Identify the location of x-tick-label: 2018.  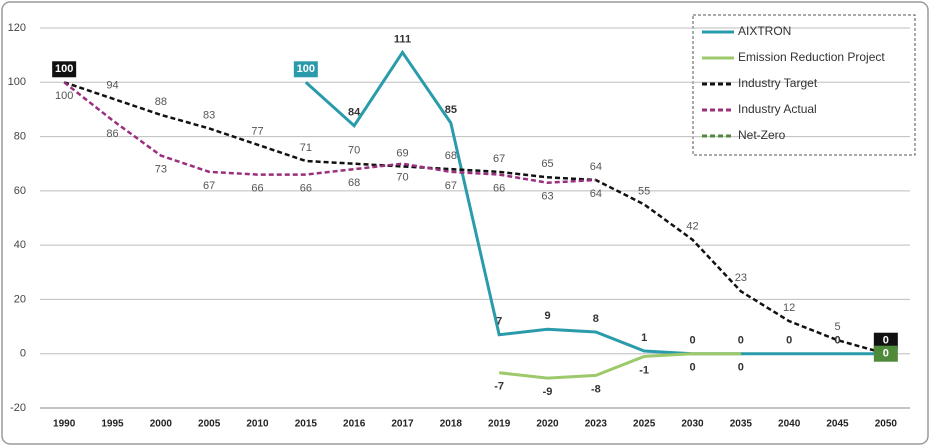
(451, 424).